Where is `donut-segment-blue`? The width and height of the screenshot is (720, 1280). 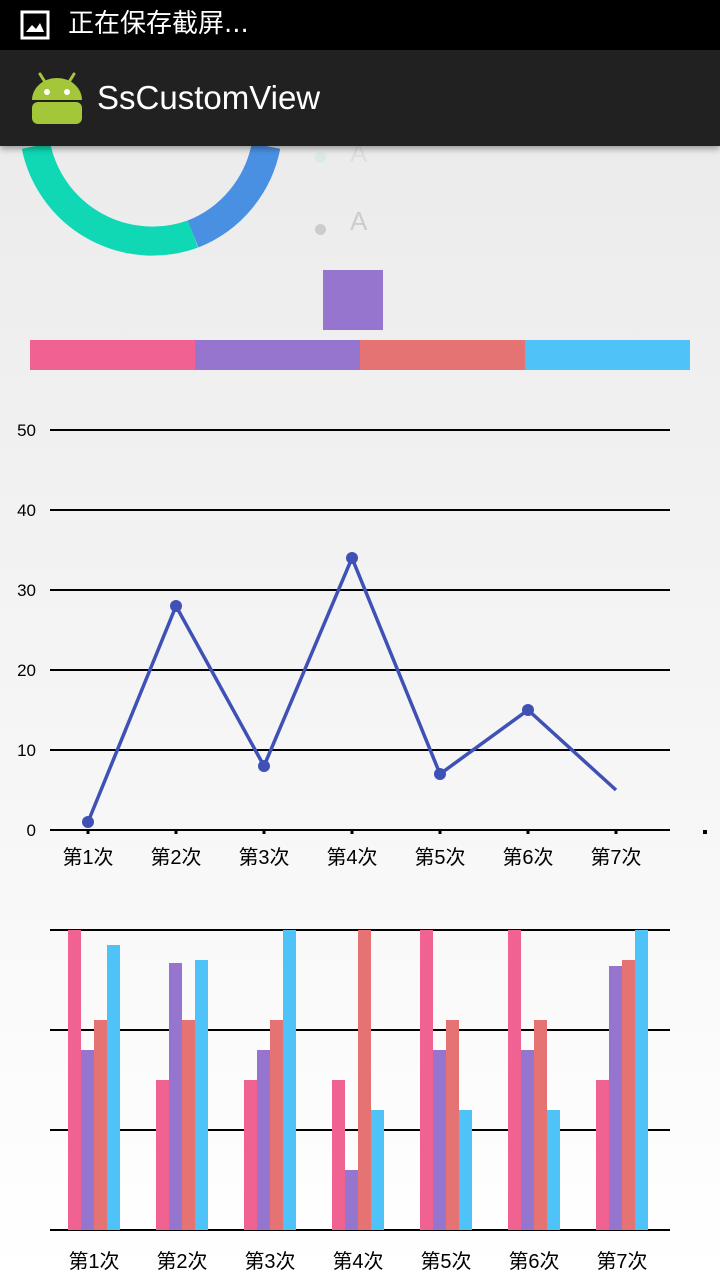
donut-segment-blue is located at coordinates (234, 197).